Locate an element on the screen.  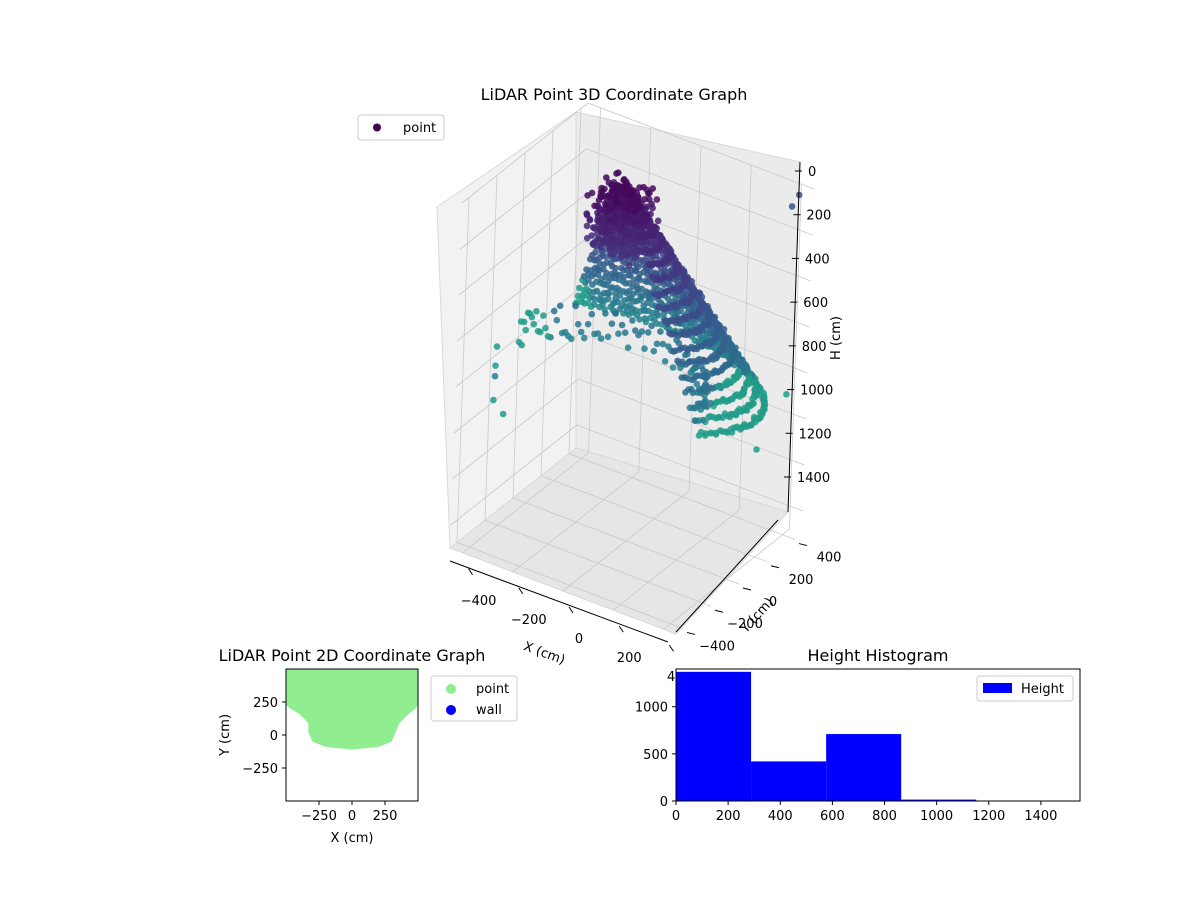
y-tick-label-hist: 500 is located at coordinates (655, 755).